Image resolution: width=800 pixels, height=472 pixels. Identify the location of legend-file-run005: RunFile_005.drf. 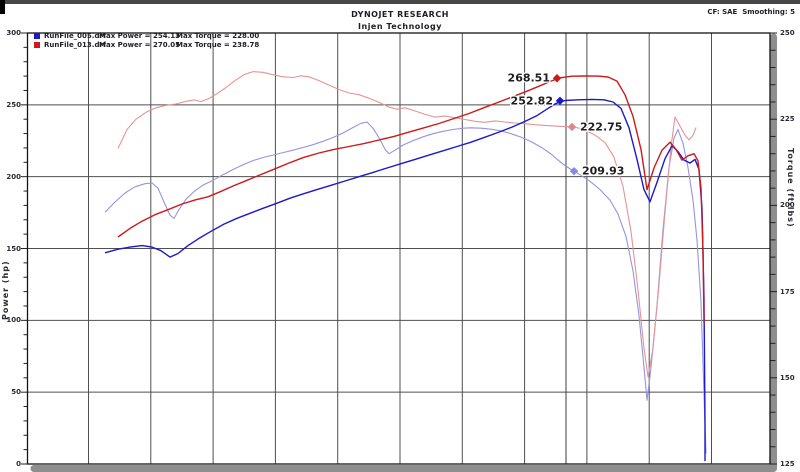
(75, 36).